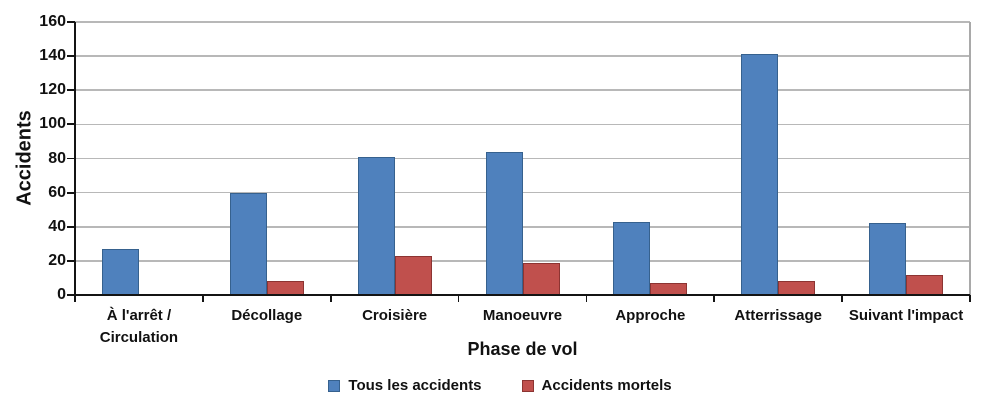  What do you see at coordinates (139, 326) in the screenshot?
I see `x-category-label-0: À l'arrêt / Circulation` at bounding box center [139, 326].